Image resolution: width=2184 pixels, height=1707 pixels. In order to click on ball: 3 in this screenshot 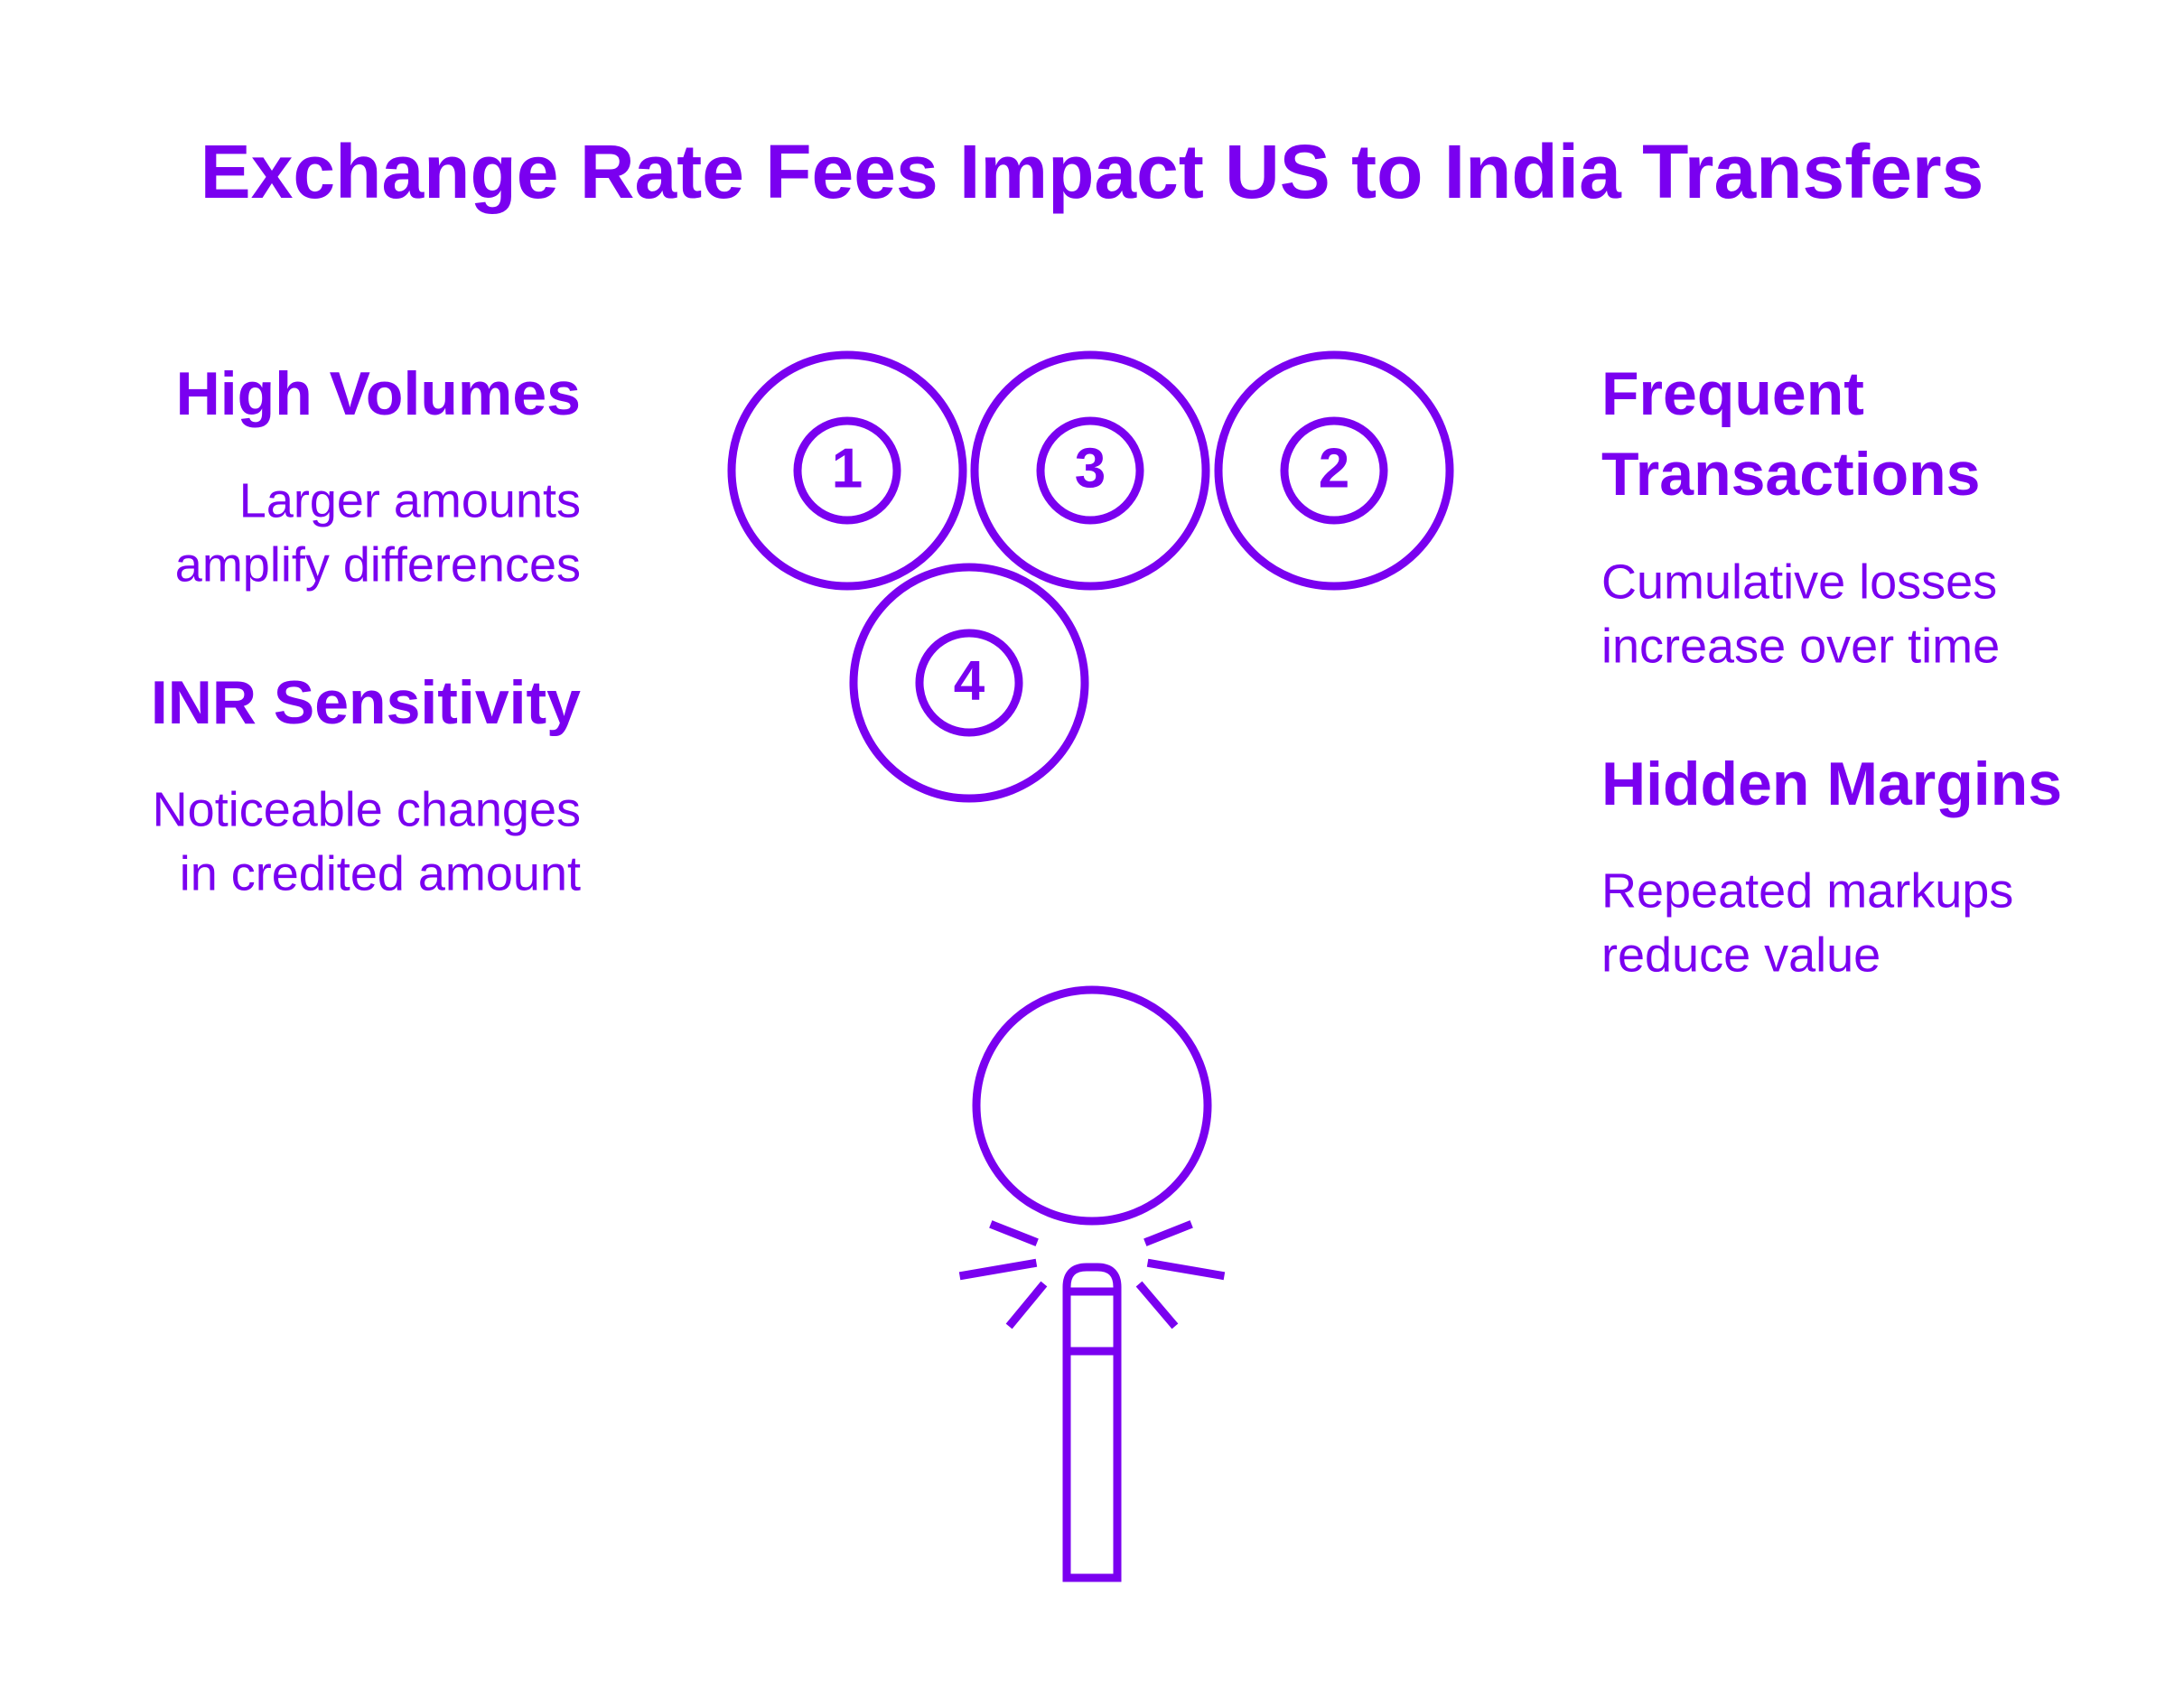, I will do `click(1090, 470)`.